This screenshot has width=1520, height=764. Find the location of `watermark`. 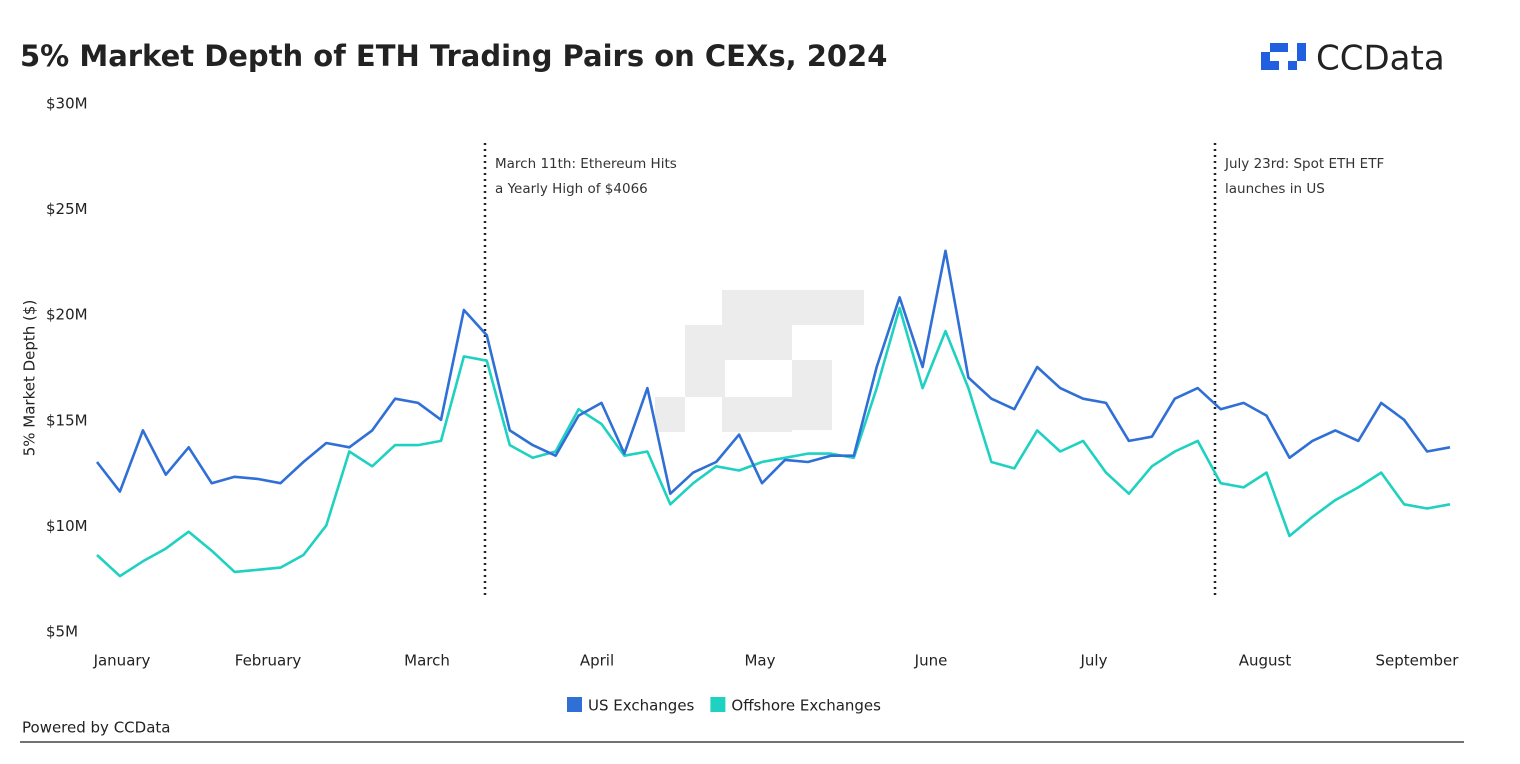

watermark is located at coordinates (759, 361).